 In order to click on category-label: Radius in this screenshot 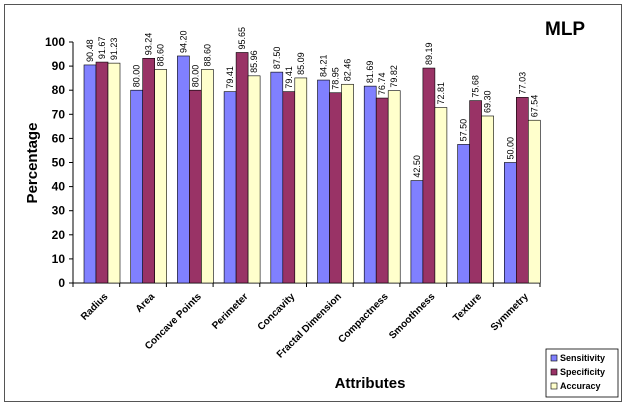, I will do `click(95, 307)`.